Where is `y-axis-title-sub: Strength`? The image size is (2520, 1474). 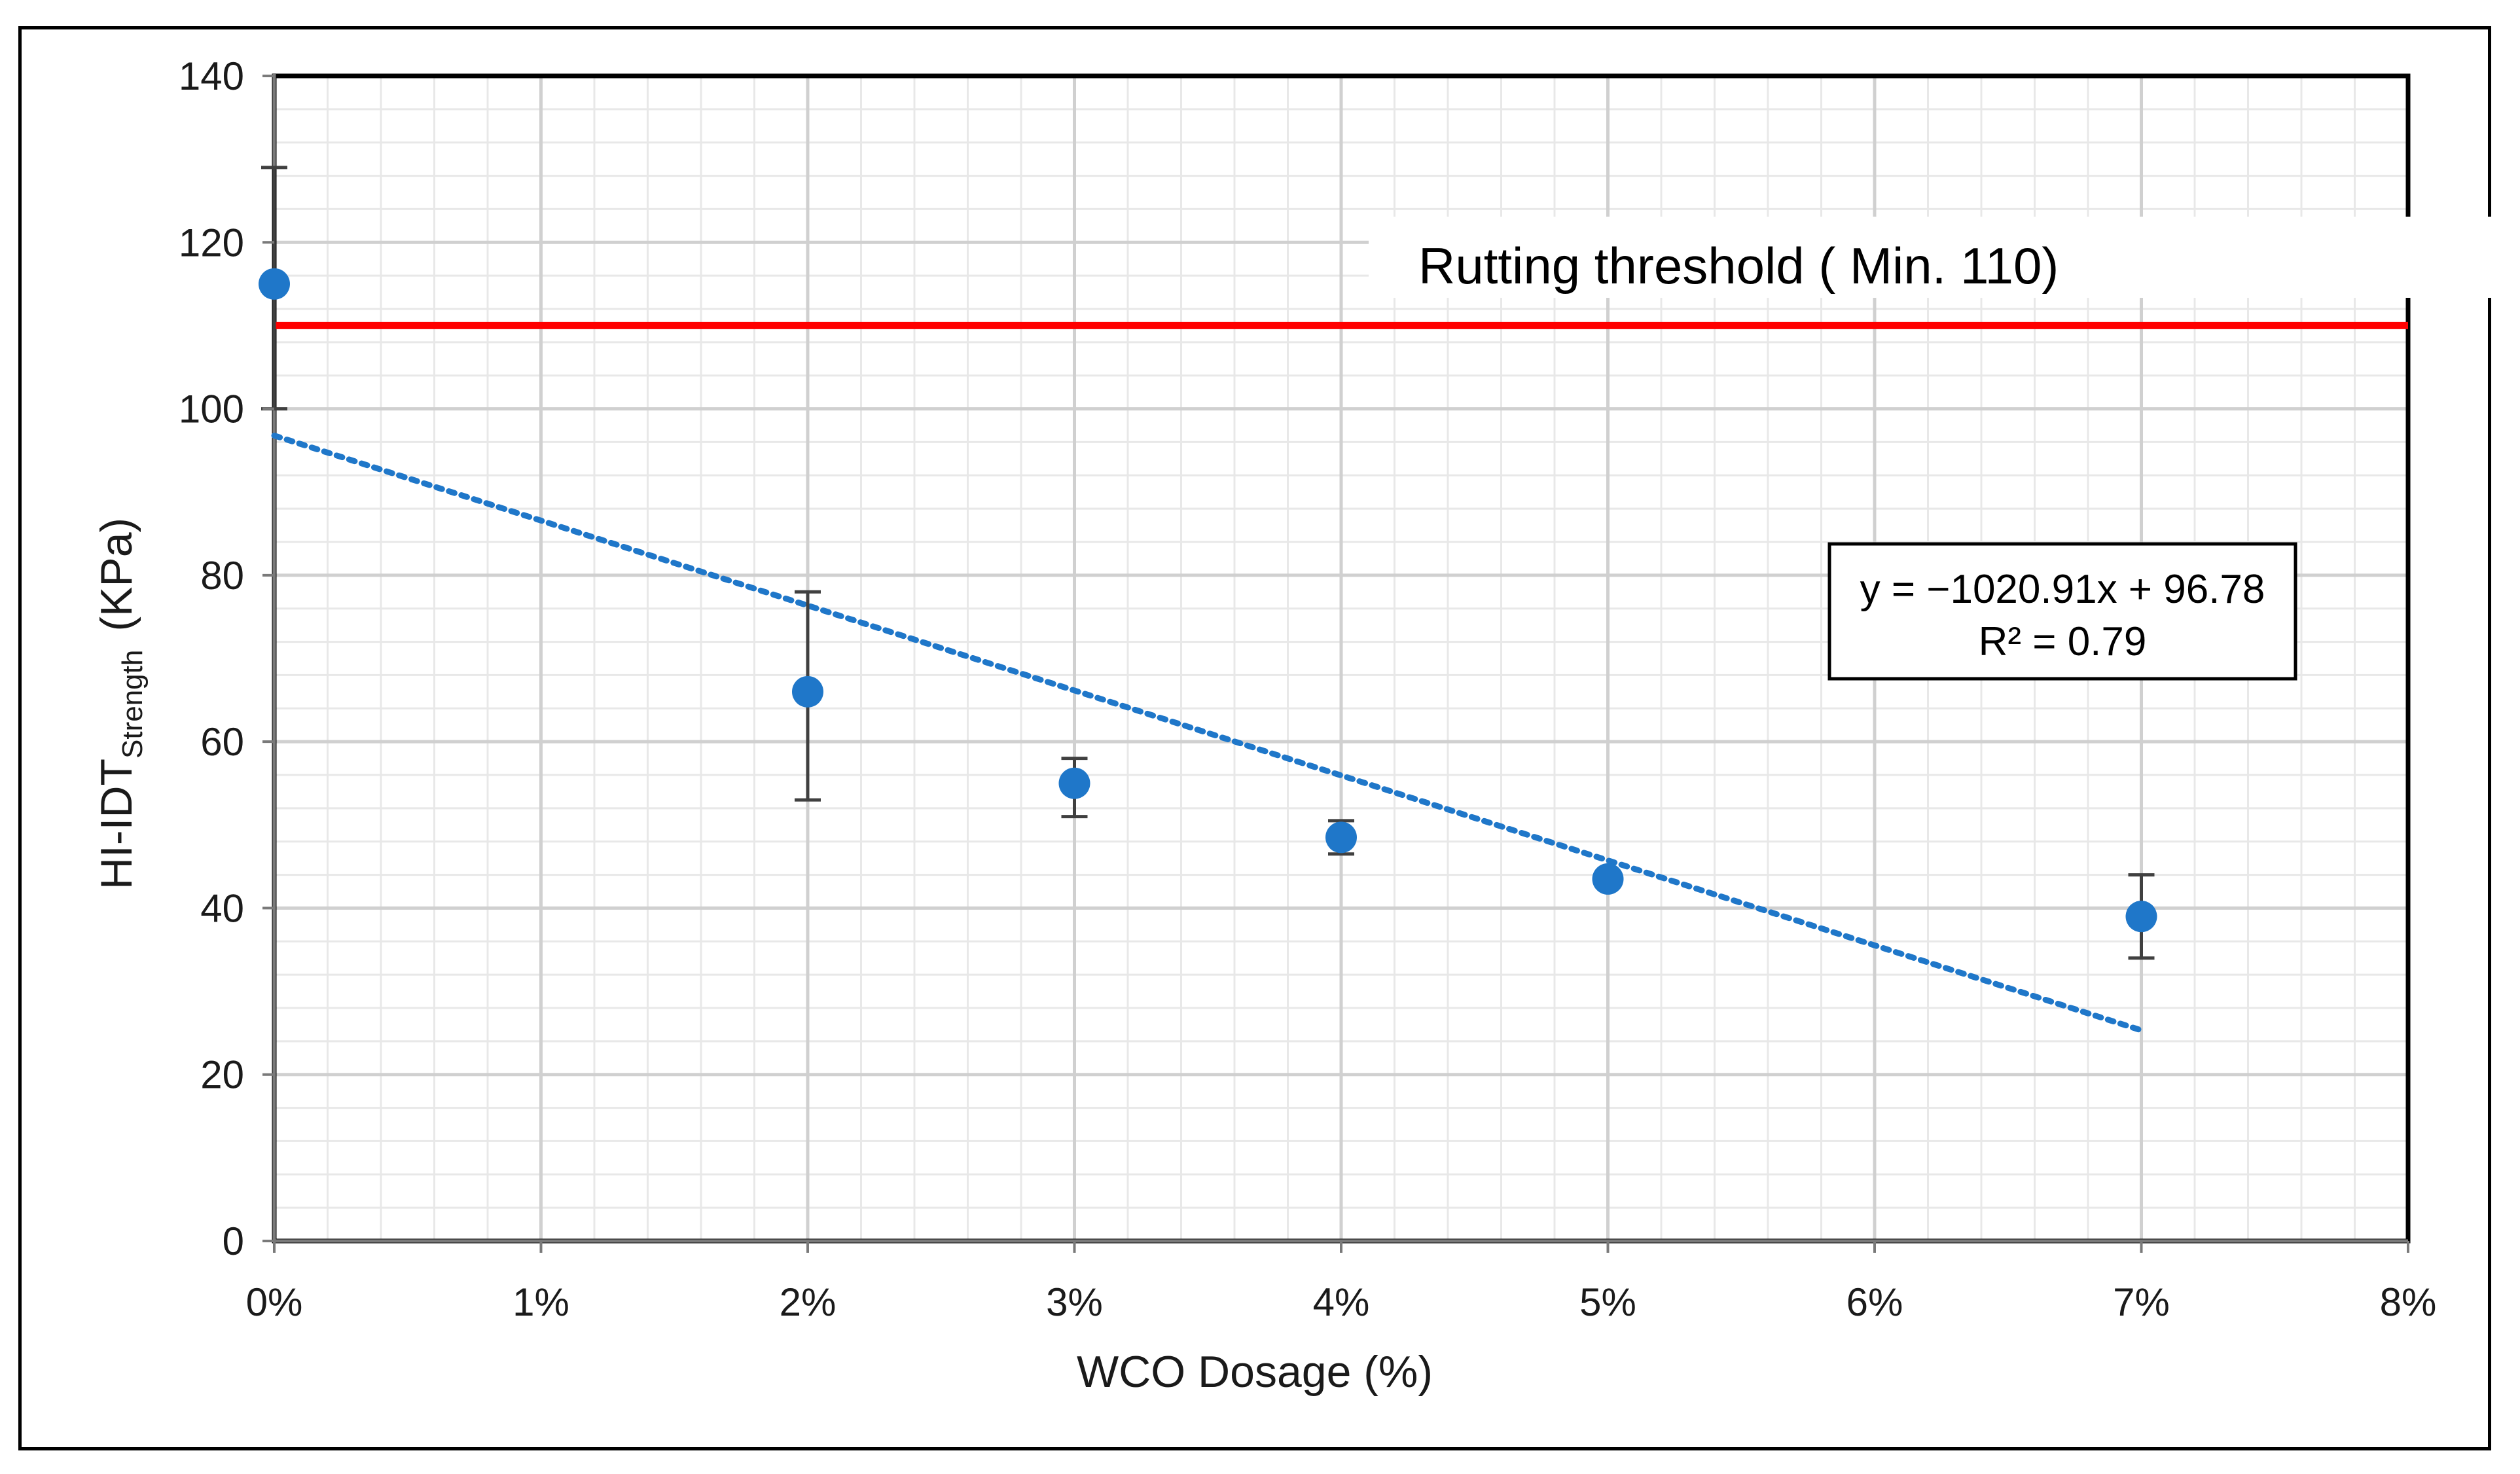 y-axis-title-sub: Strength is located at coordinates (133, 704).